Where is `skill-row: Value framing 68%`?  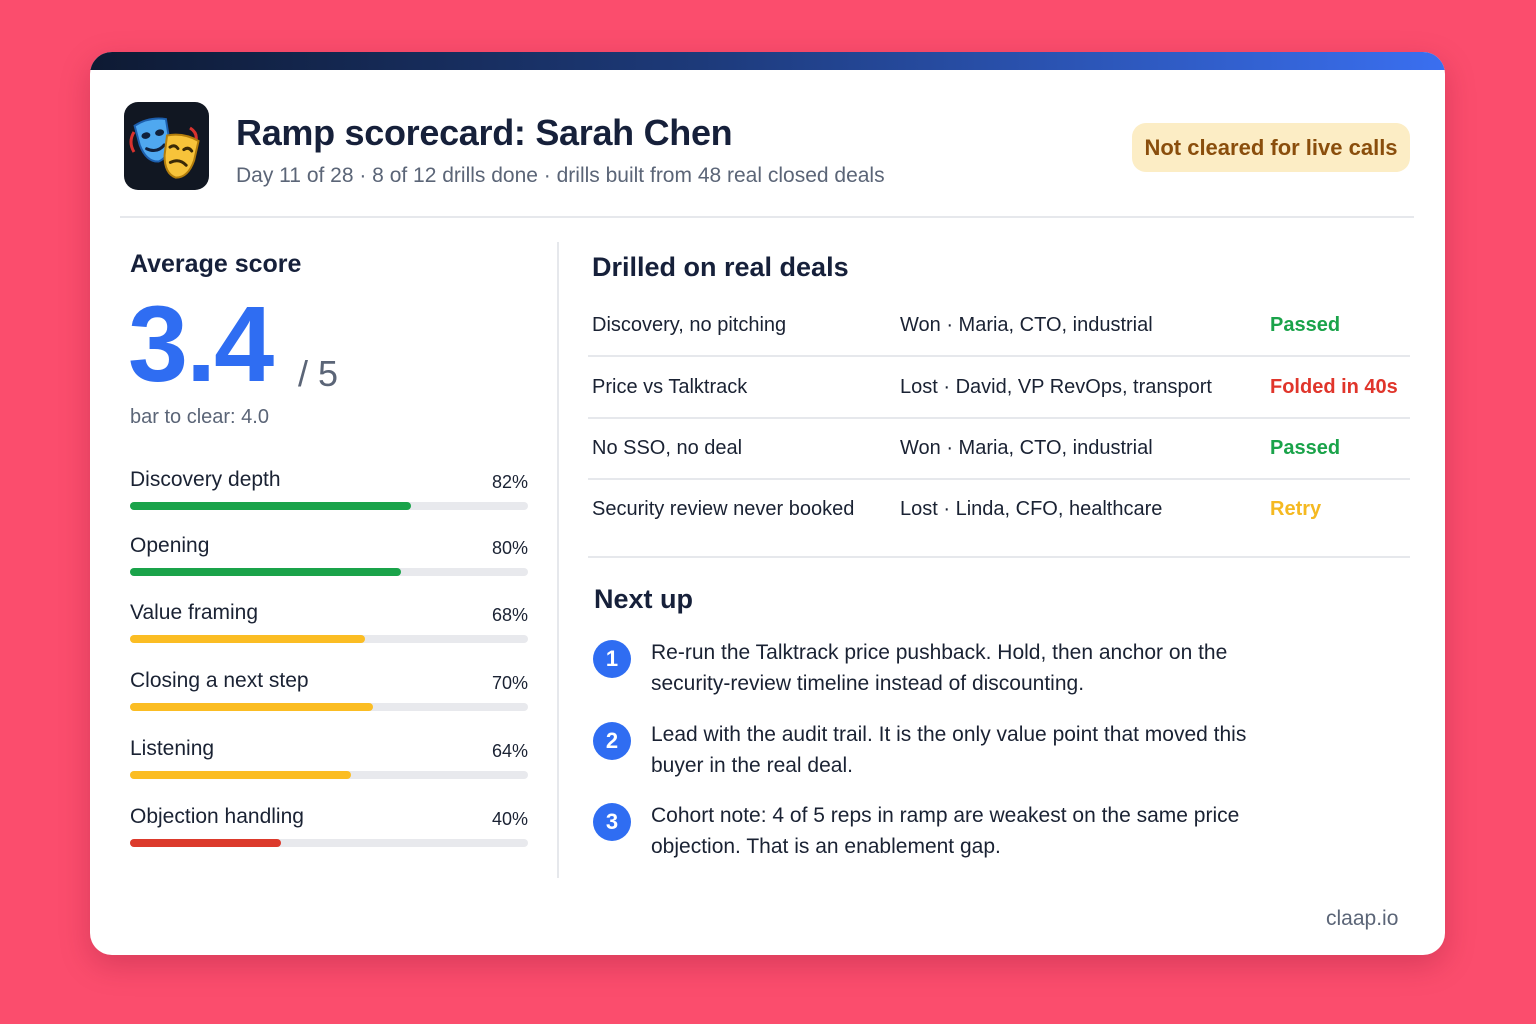
skill-row: Value framing 68% is located at coordinates (329, 626).